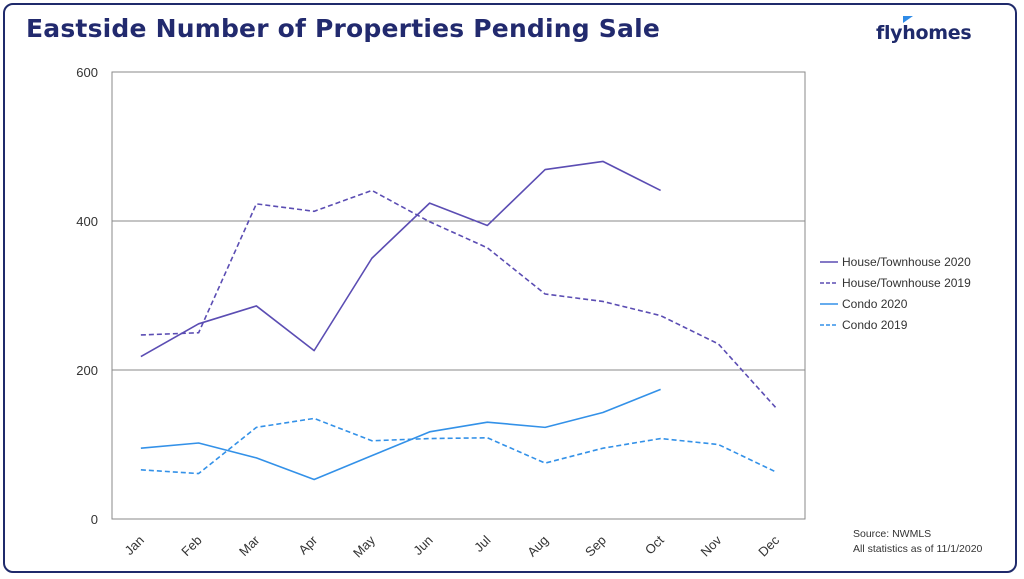 This screenshot has width=1024, height=579. Describe the element at coordinates (87, 370) in the screenshot. I see `y-tick-label: 200` at that location.